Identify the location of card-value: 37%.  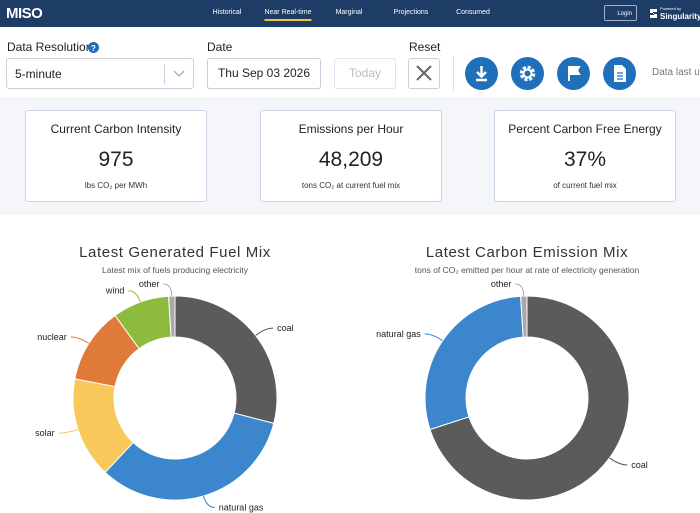
(585, 159).